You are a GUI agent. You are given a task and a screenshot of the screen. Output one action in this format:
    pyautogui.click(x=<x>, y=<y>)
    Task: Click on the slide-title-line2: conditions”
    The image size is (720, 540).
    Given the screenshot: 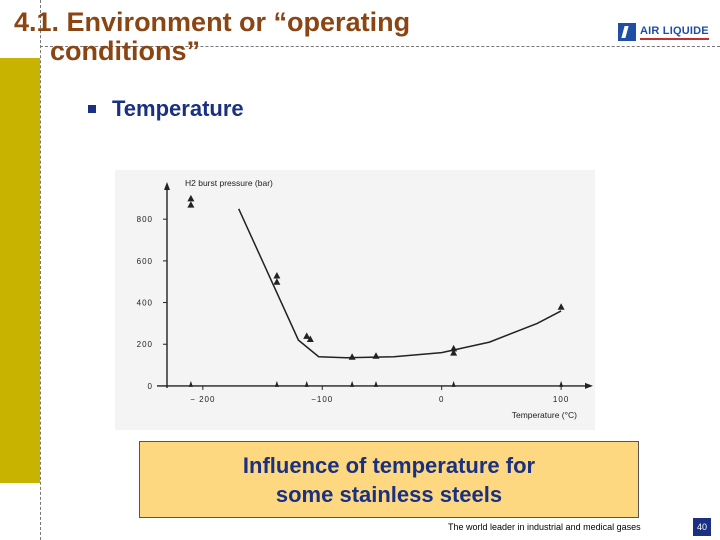 What is the action you would take?
    pyautogui.click(x=125, y=51)
    